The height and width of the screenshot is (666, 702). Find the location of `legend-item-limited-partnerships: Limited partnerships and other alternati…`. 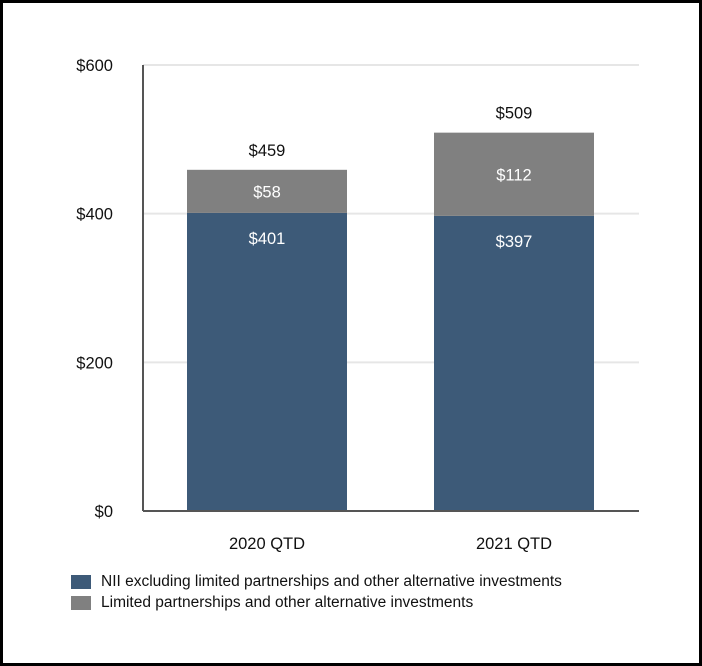

legend-item-limited-partnerships: Limited partnerships and other alternati… is located at coordinates (316, 602).